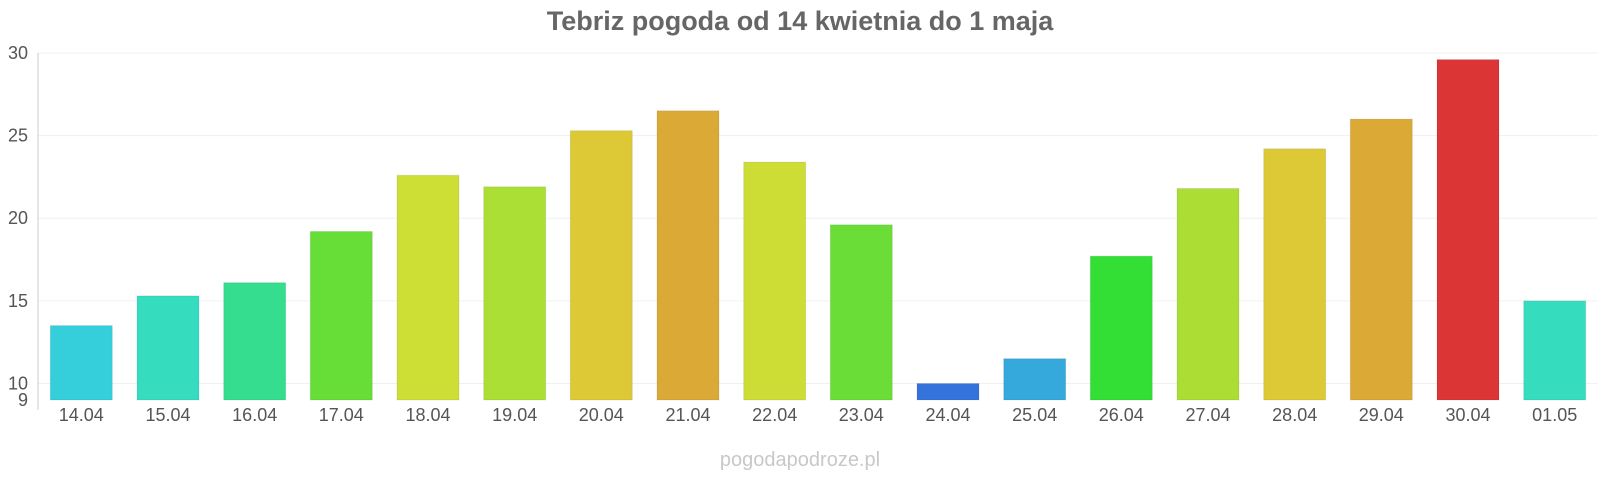  What do you see at coordinates (514, 415) in the screenshot?
I see `x-tick-label: 19.04` at bounding box center [514, 415].